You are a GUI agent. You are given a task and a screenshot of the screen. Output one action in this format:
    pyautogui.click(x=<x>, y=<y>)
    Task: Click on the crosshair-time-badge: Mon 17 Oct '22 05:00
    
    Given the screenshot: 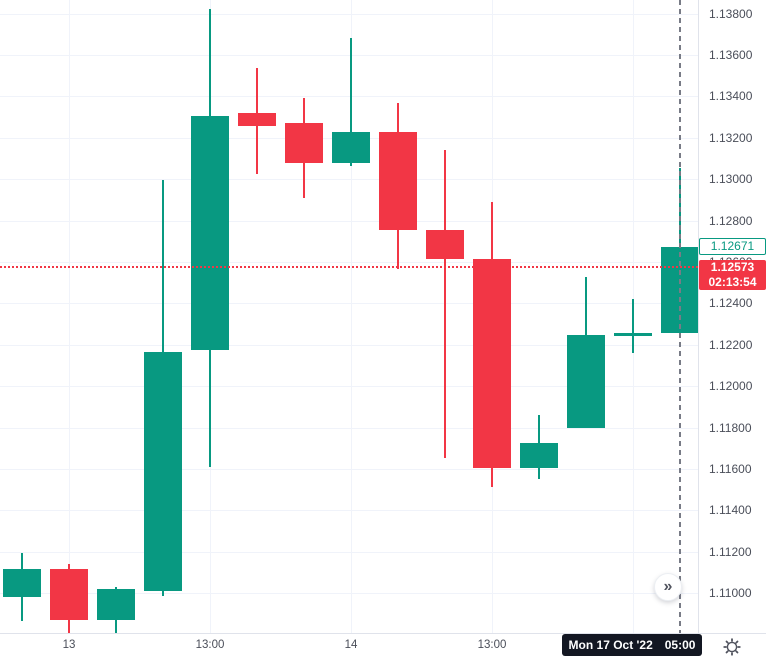 What is the action you would take?
    pyautogui.click(x=632, y=645)
    